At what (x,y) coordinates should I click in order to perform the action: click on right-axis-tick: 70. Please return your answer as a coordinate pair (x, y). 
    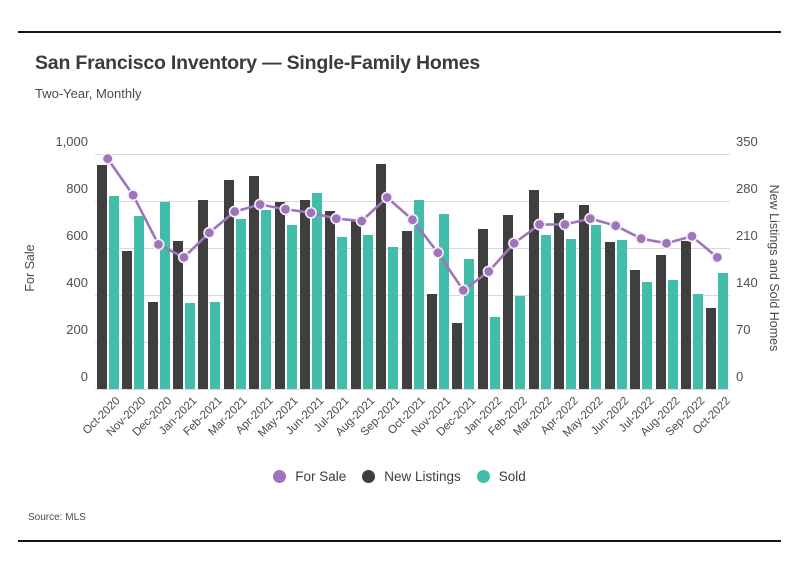
    Looking at the image, I should click on (743, 329).